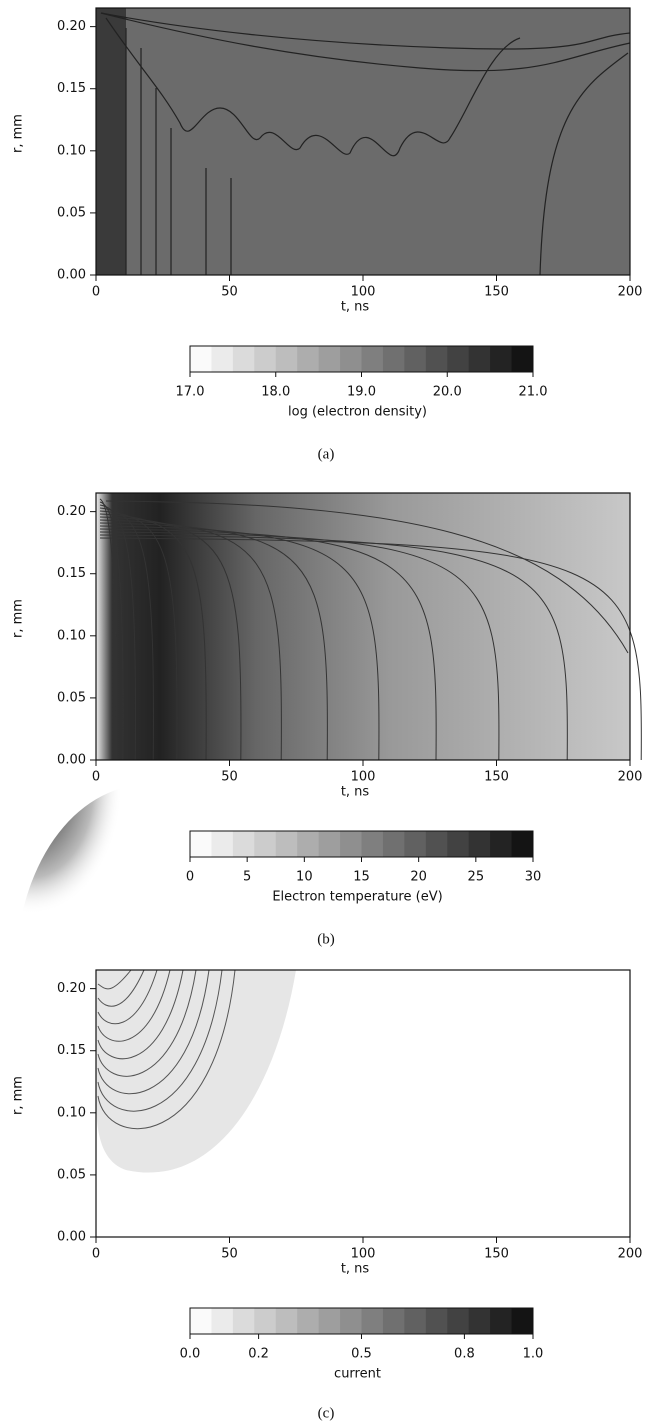  Describe the element at coordinates (229, 1254) in the screenshot. I see `x-tick-label: 50` at that location.